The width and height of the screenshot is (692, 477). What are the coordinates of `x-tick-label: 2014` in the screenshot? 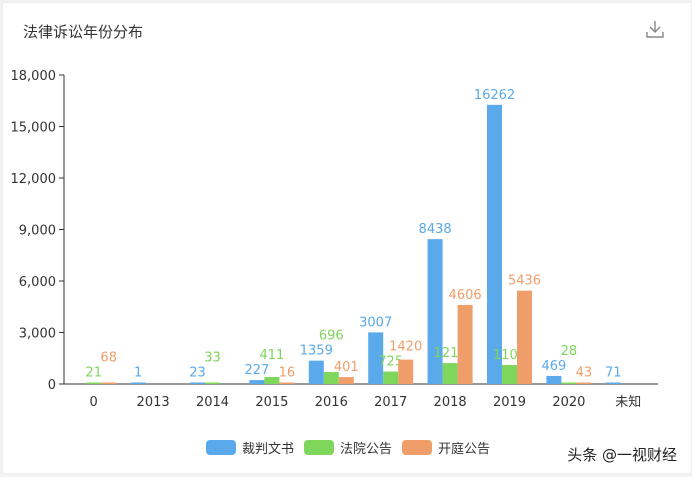 It's located at (212, 402).